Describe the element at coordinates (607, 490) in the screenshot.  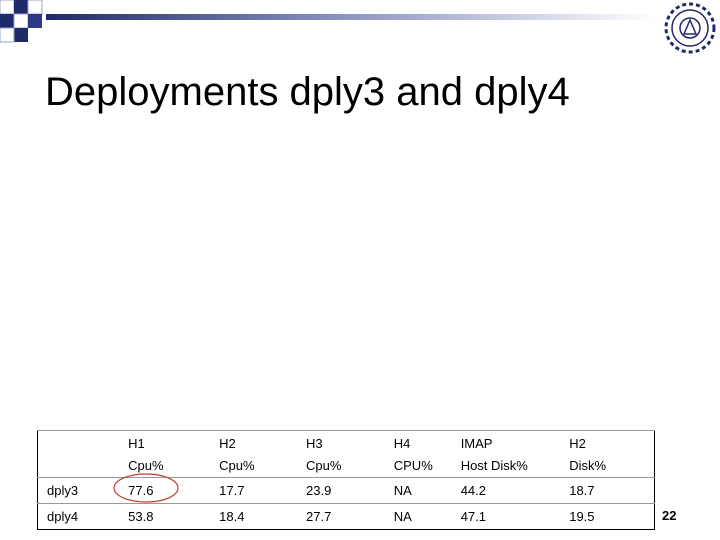
I see `table-cell: 18.7` at that location.